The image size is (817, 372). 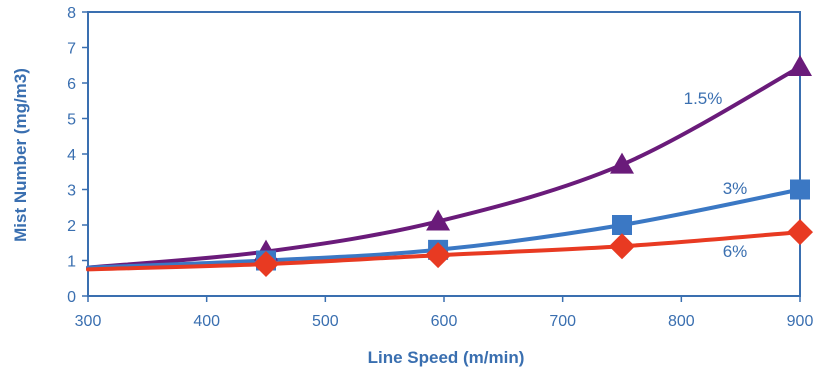 What do you see at coordinates (681, 321) in the screenshot?
I see `x-tick-label: 800` at bounding box center [681, 321].